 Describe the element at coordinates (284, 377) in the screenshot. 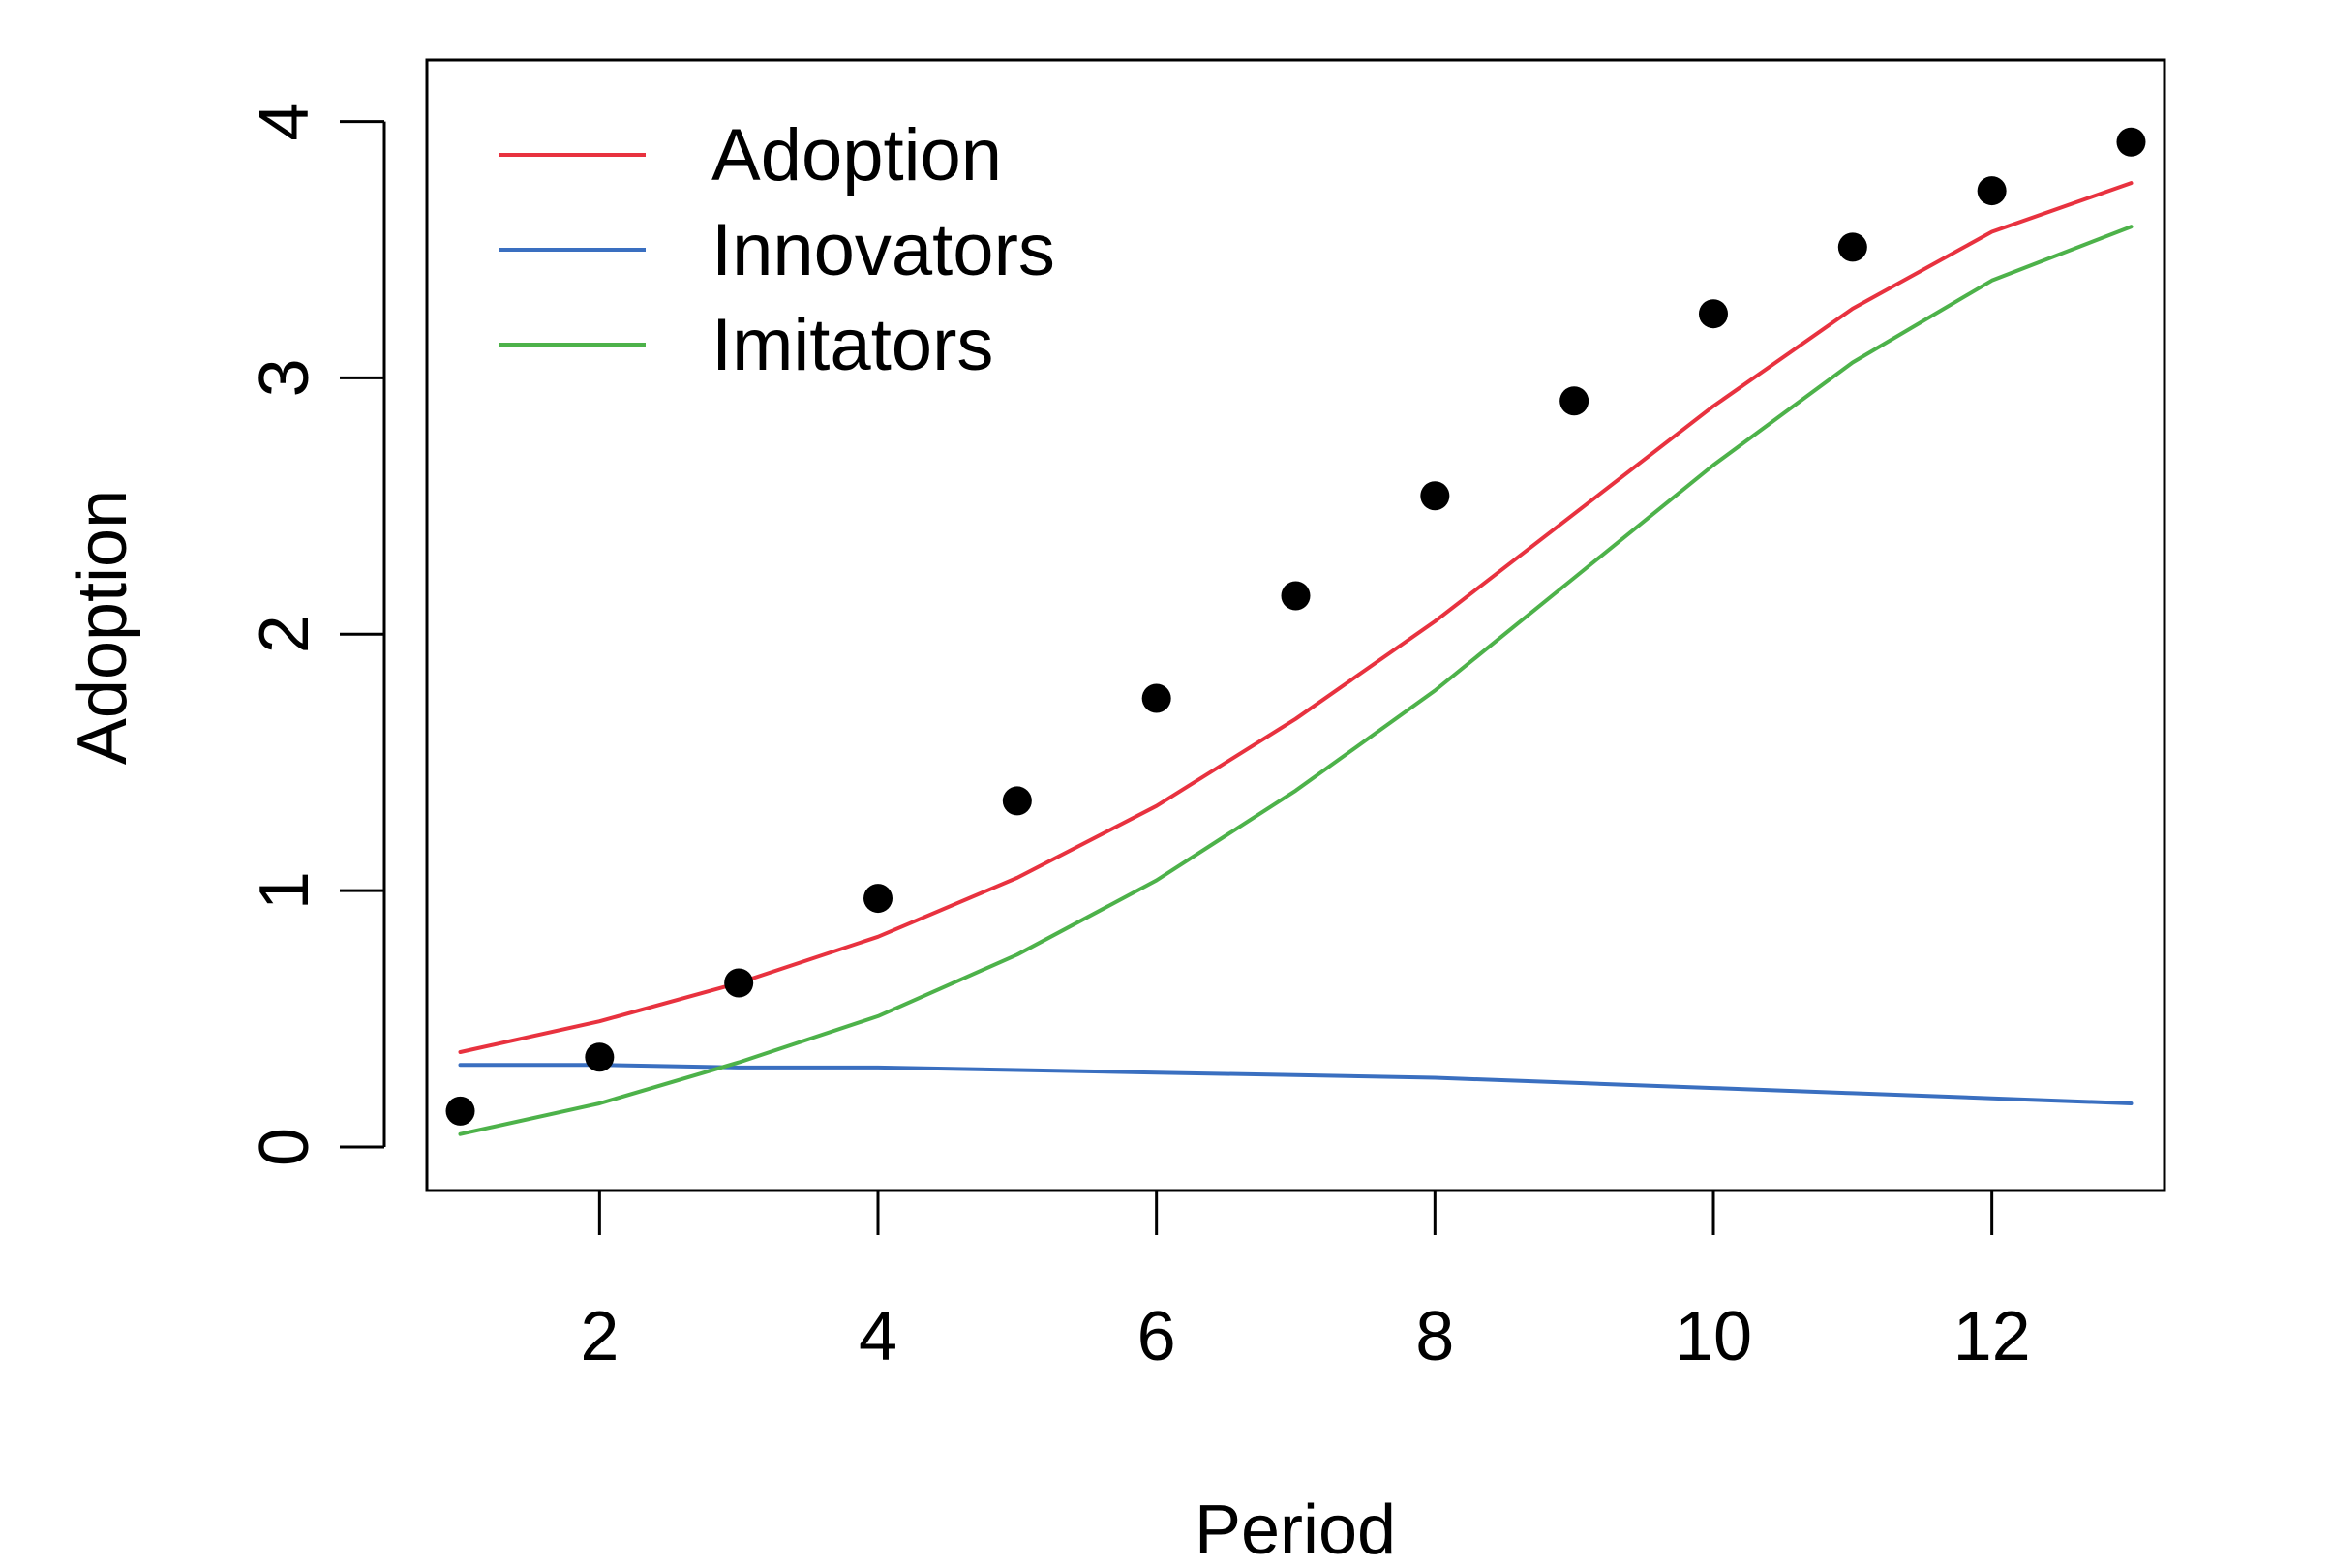

I see `y-tick-label: 3` at that location.